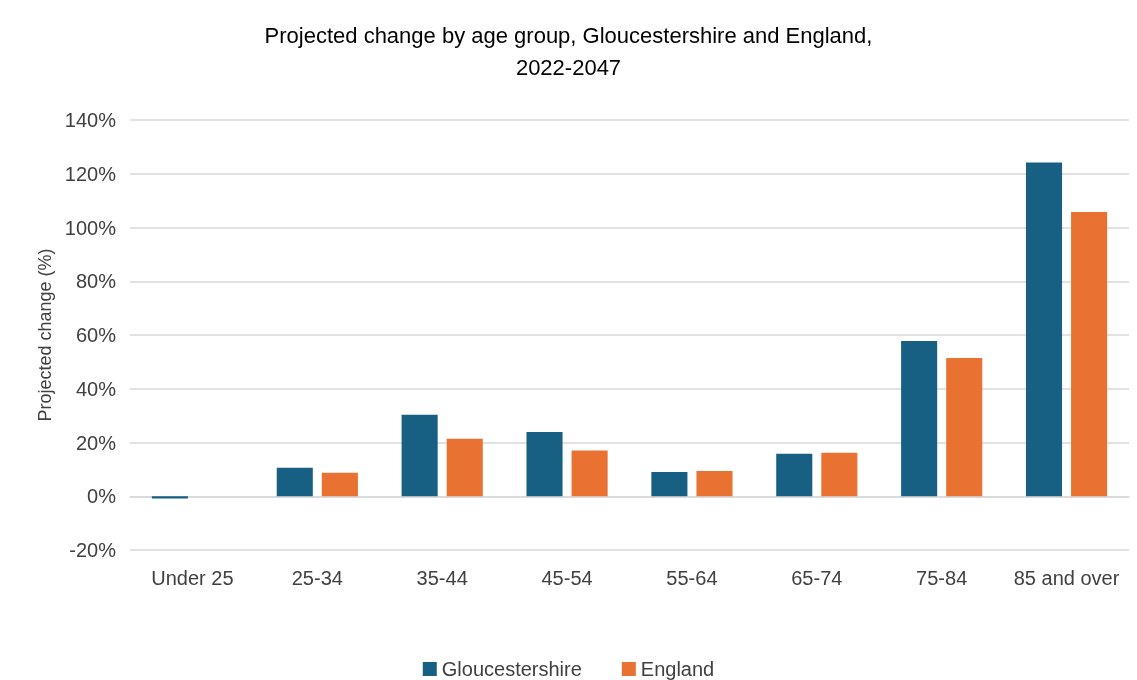 This screenshot has height=680, width=1137. I want to click on legend-label: England, so click(677, 669).